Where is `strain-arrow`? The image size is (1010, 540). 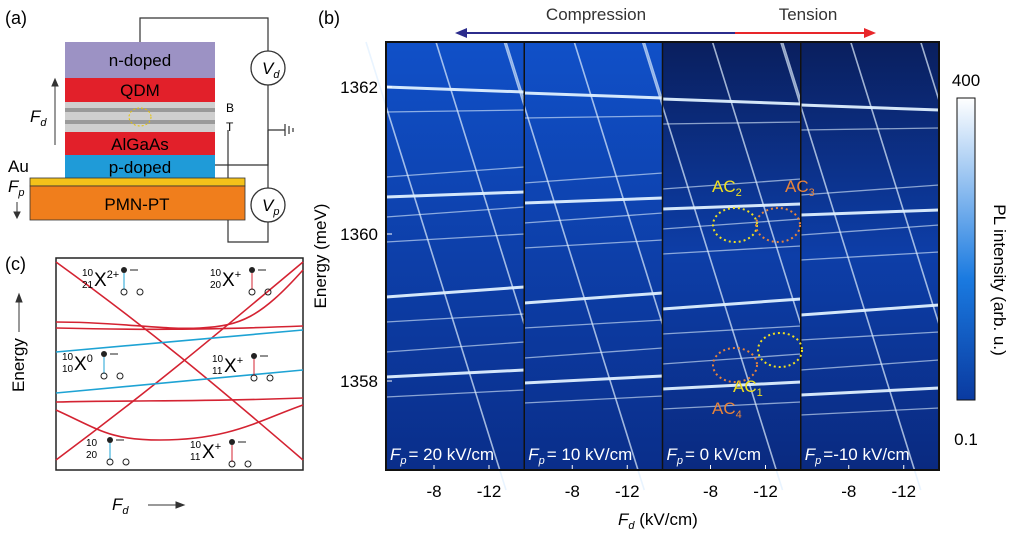 strain-arrow is located at coordinates (870, 33).